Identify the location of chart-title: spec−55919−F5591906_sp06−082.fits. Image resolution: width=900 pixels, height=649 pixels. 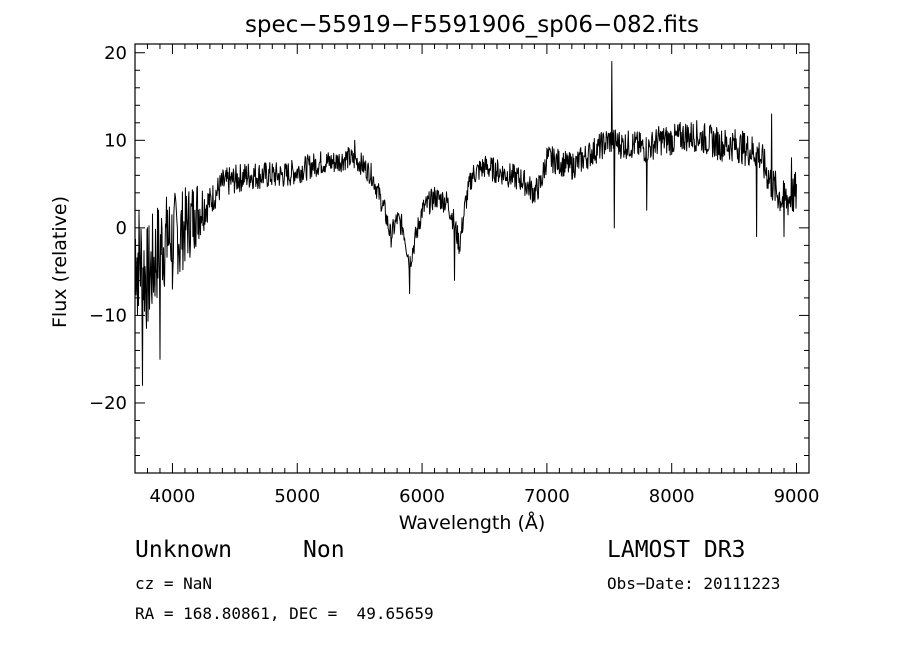
(472, 25).